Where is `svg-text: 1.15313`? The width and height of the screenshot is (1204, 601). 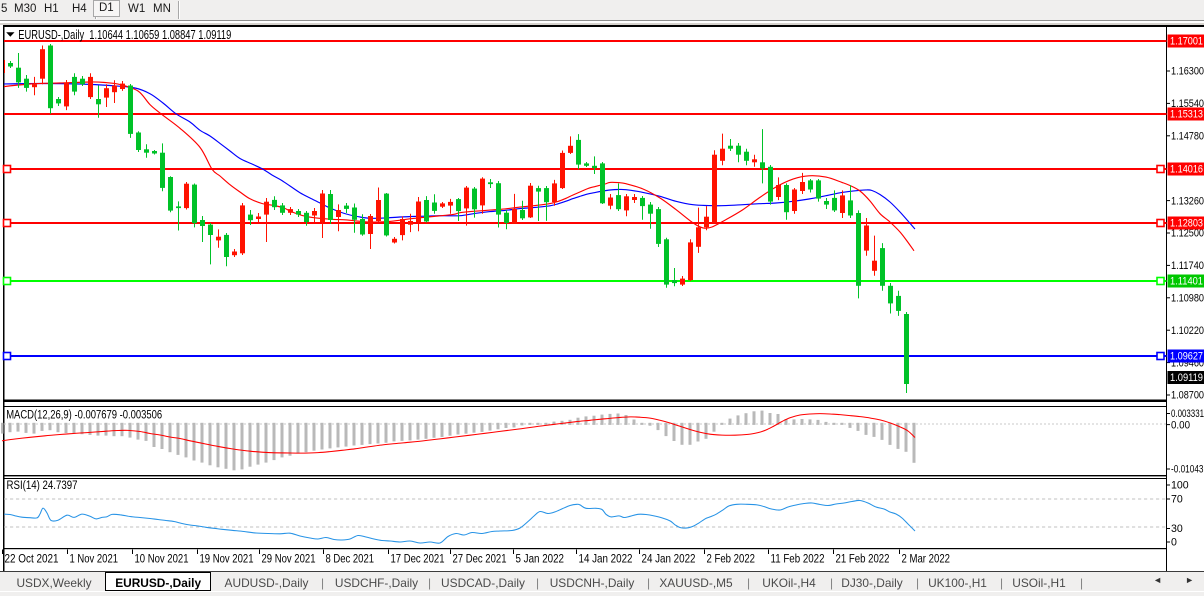
svg-text: 1.15313 is located at coordinates (1186, 115).